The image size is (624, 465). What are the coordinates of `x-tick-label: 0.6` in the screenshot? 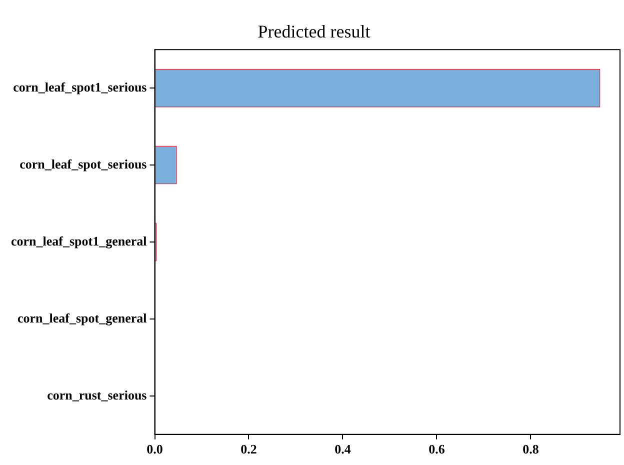 It's located at (437, 449).